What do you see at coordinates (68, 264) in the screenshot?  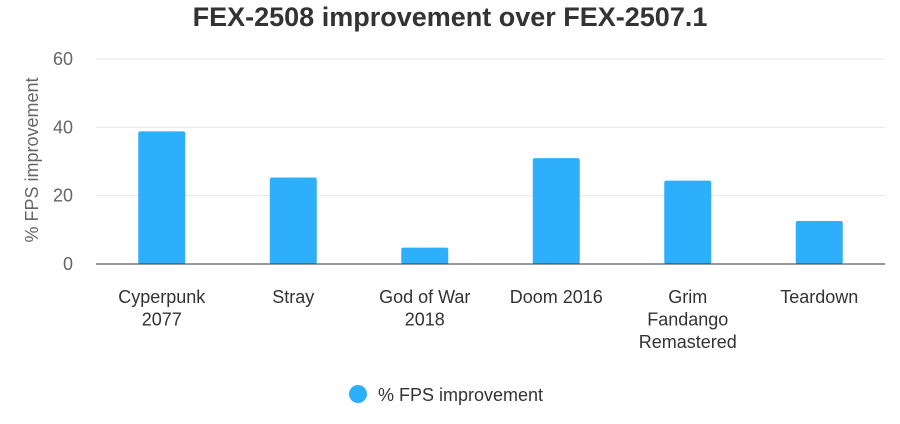 I see `y-tick-label: 0` at bounding box center [68, 264].